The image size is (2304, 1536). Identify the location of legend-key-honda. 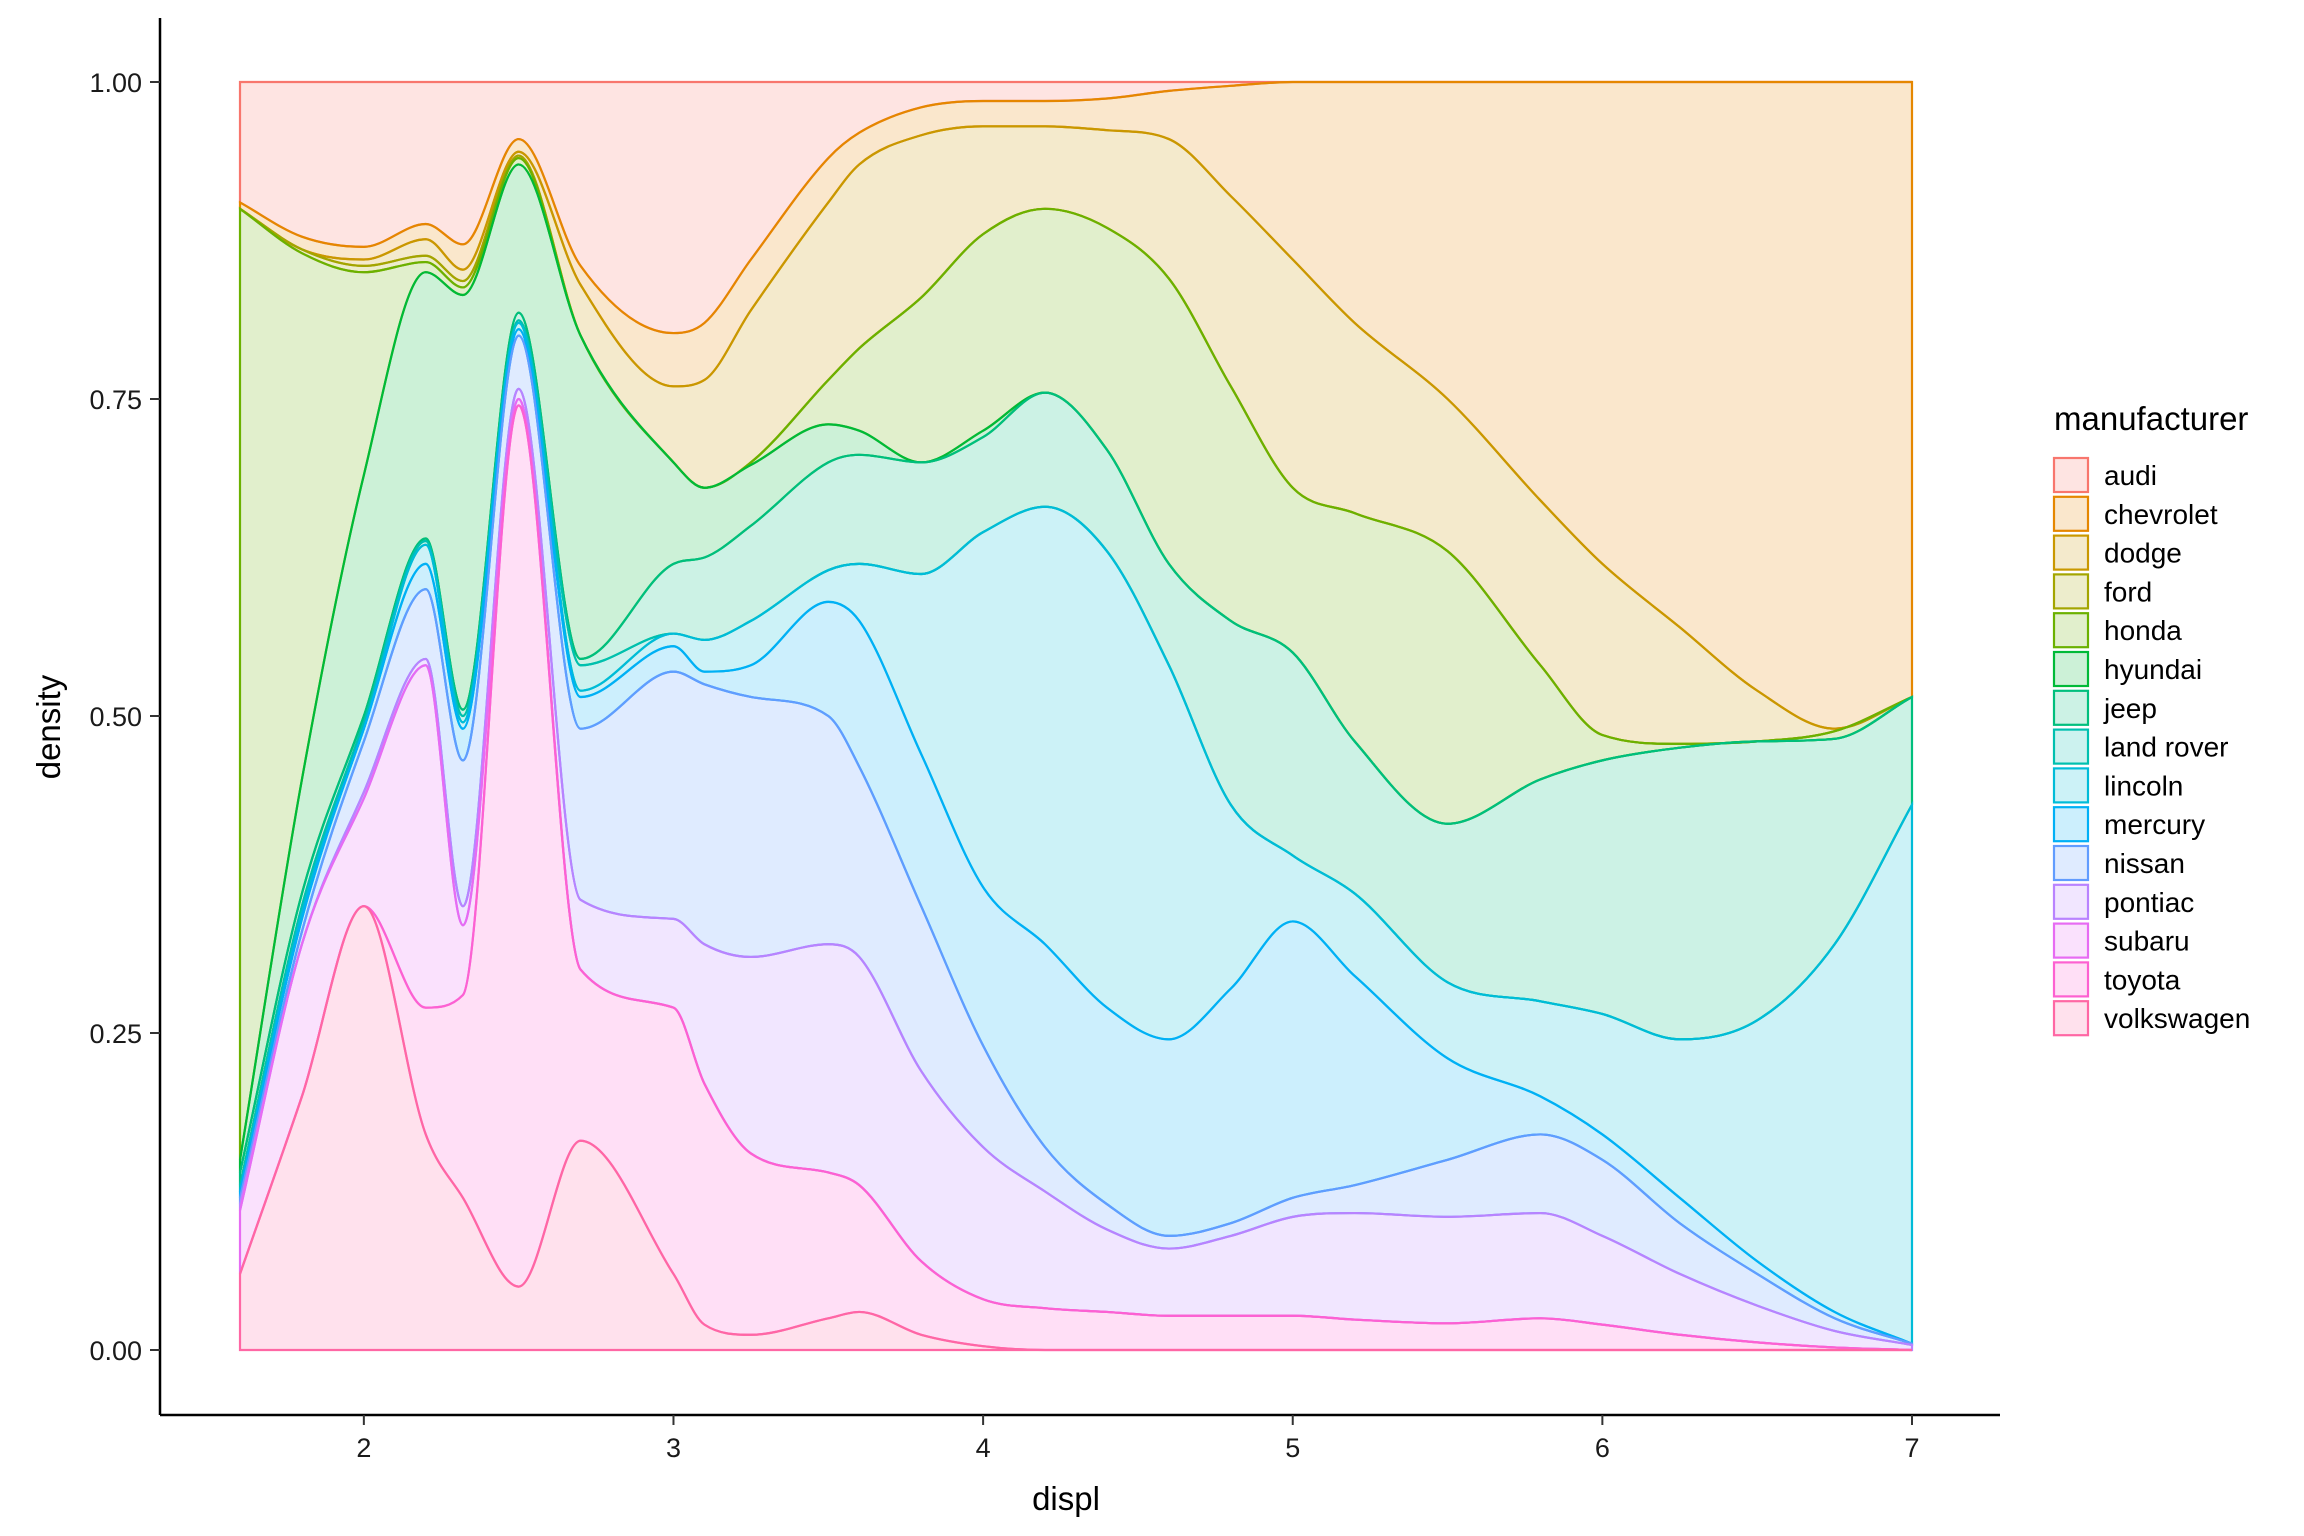
(2071, 630).